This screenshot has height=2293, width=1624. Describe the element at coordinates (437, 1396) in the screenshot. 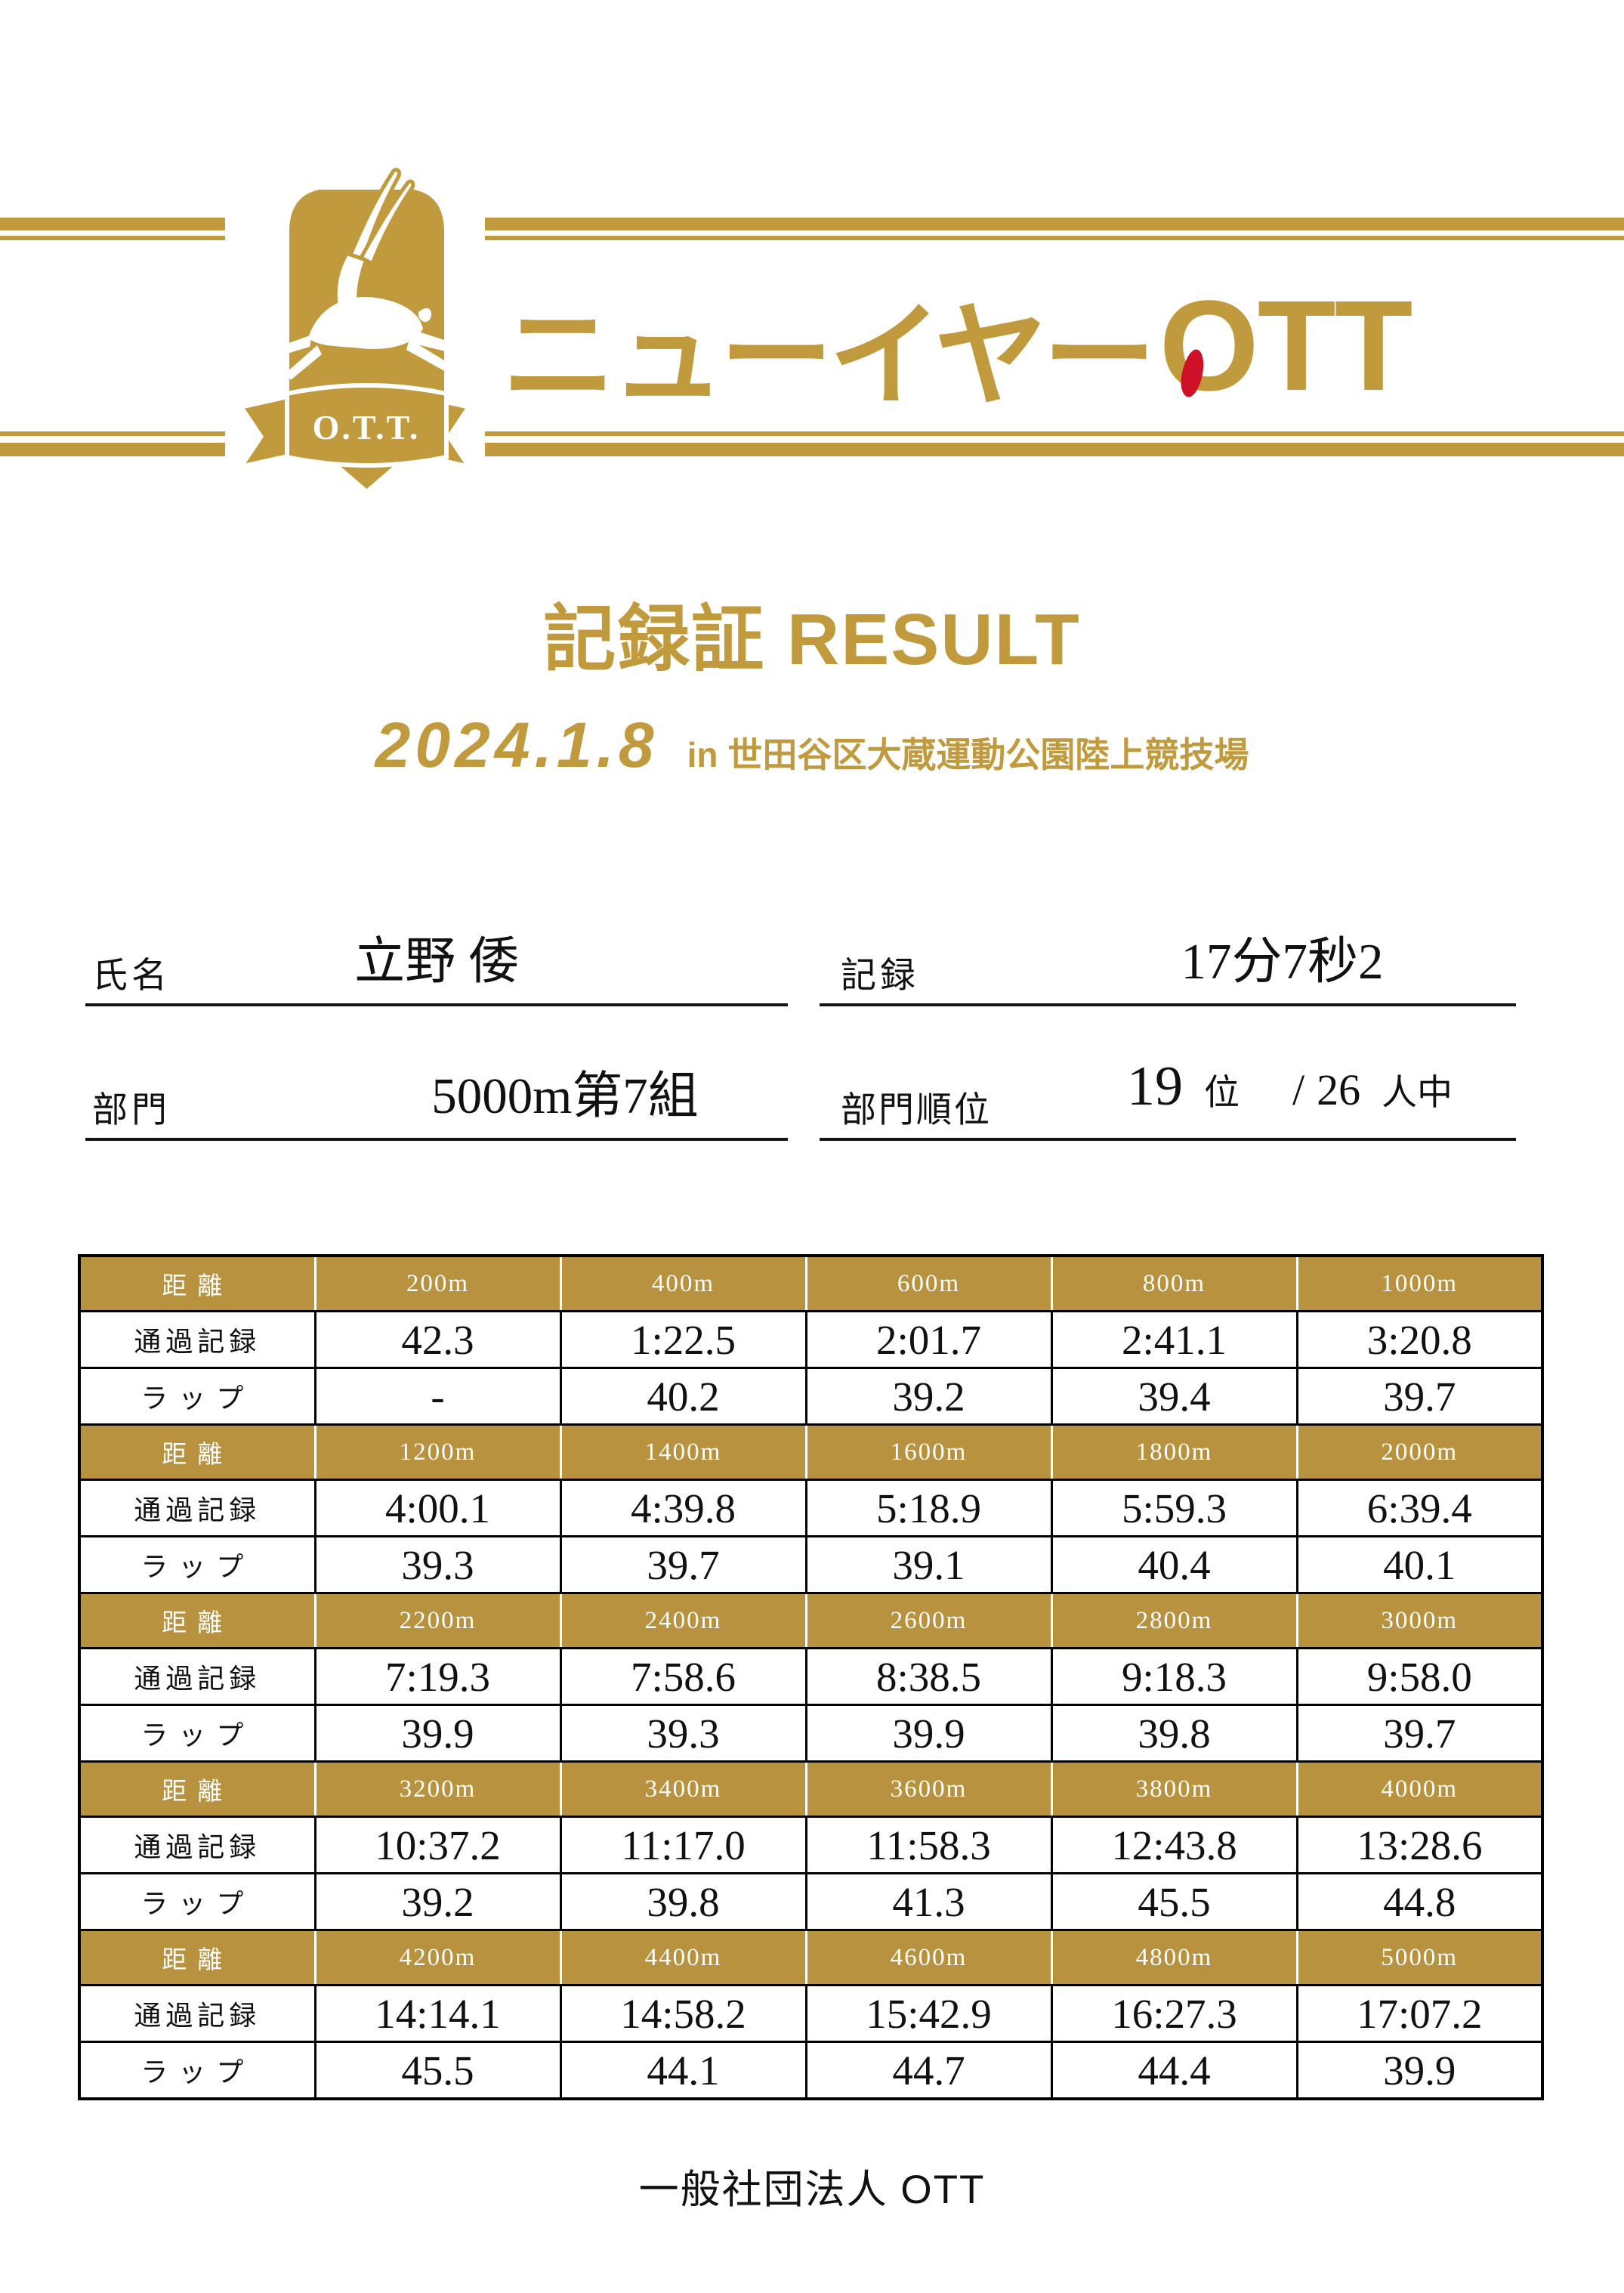

I see `lap-cell: -` at that location.